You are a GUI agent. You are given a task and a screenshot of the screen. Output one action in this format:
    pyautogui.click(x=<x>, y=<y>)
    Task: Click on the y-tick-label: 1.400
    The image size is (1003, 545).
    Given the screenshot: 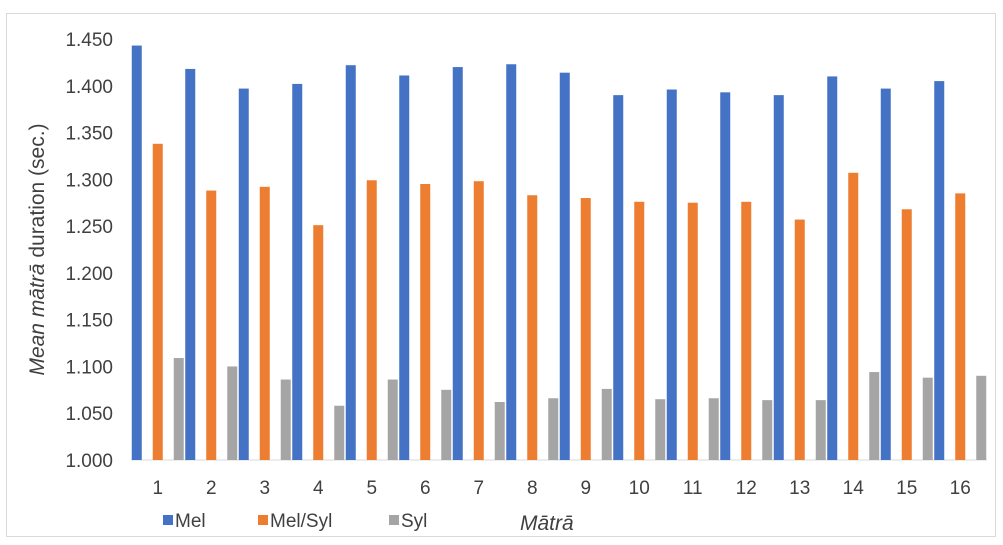 What is the action you would take?
    pyautogui.click(x=89, y=87)
    